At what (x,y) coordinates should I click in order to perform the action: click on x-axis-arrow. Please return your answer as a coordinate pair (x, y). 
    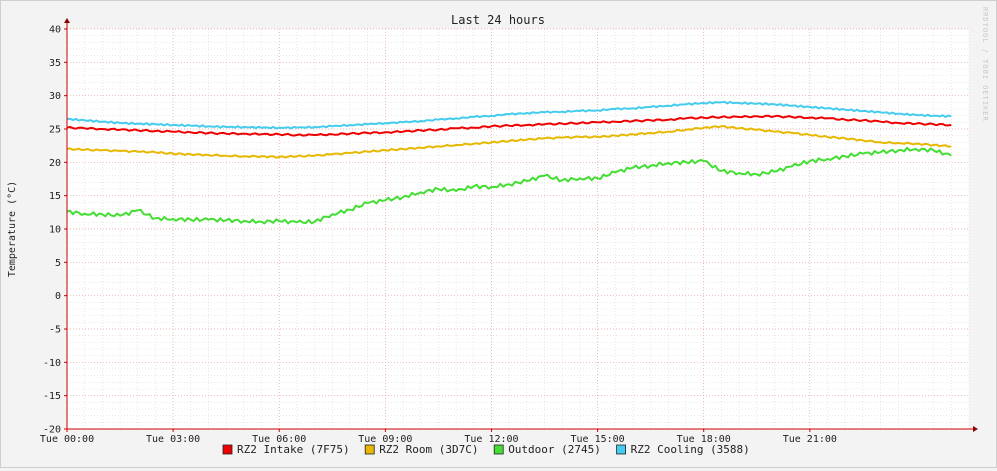
    Looking at the image, I should click on (975, 429).